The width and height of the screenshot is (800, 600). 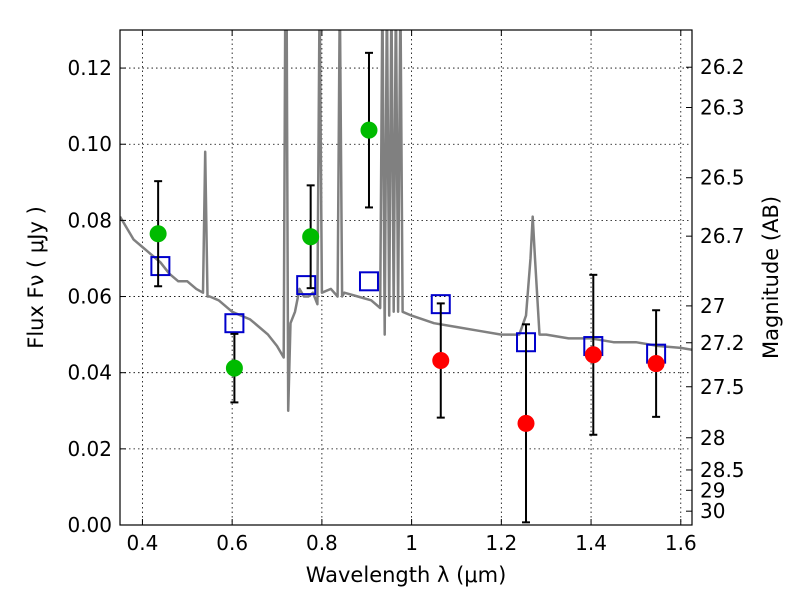 What do you see at coordinates (501, 543) in the screenshot?
I see `x-tick-label: 1.2` at bounding box center [501, 543].